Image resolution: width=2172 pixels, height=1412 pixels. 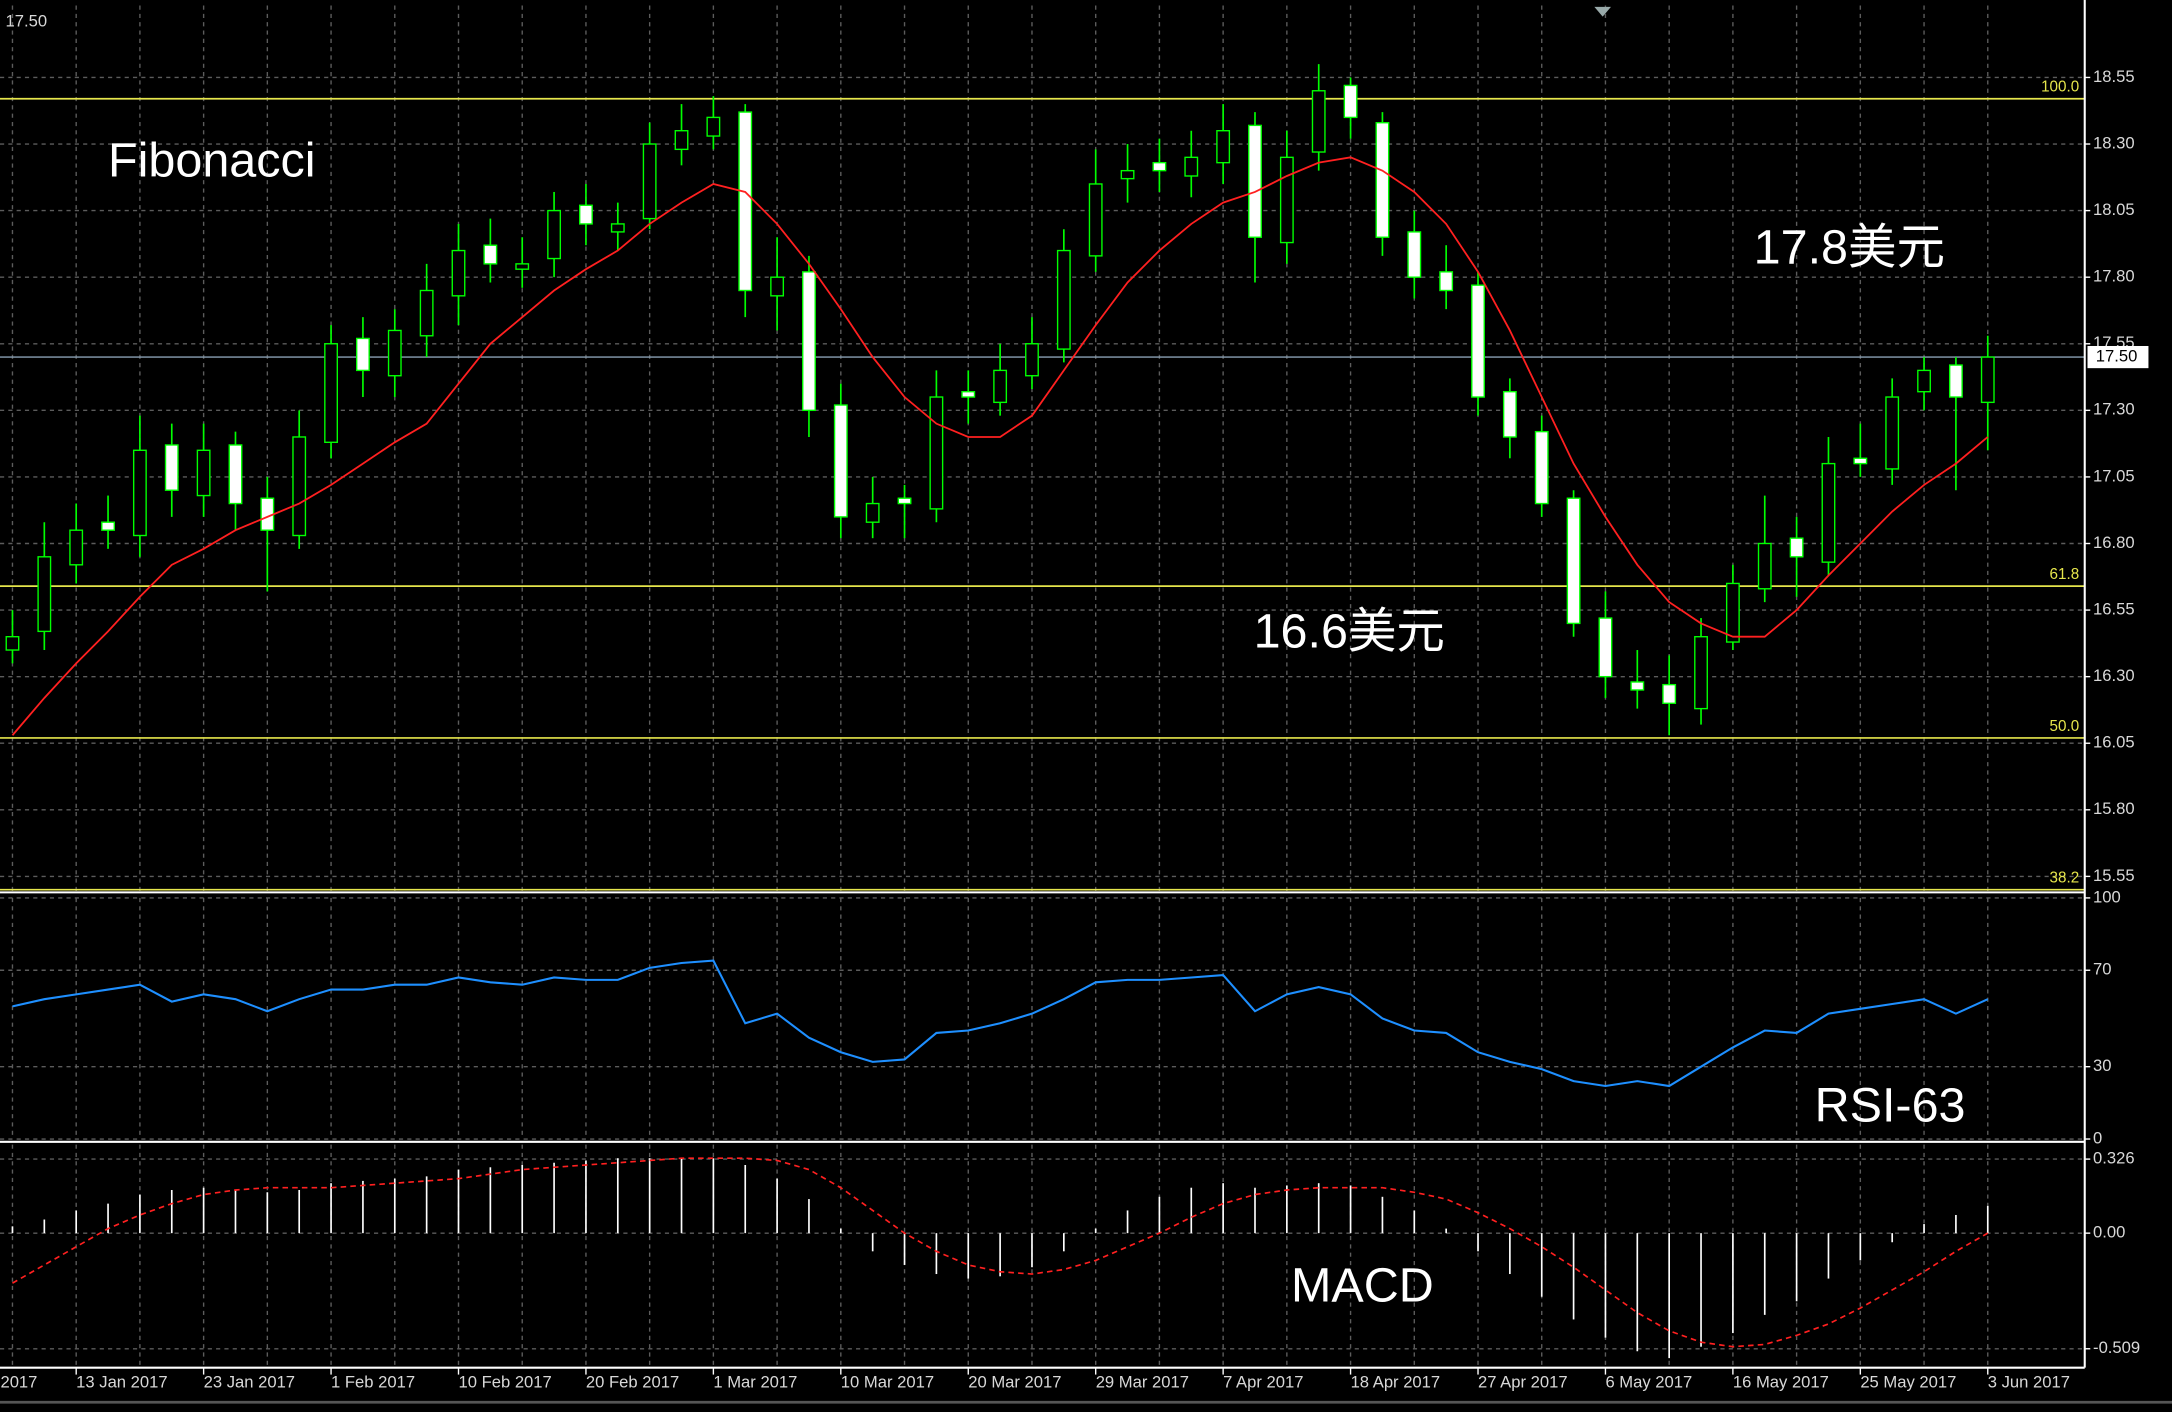 I want to click on fib-level-label: 50.0, so click(x=2065, y=726).